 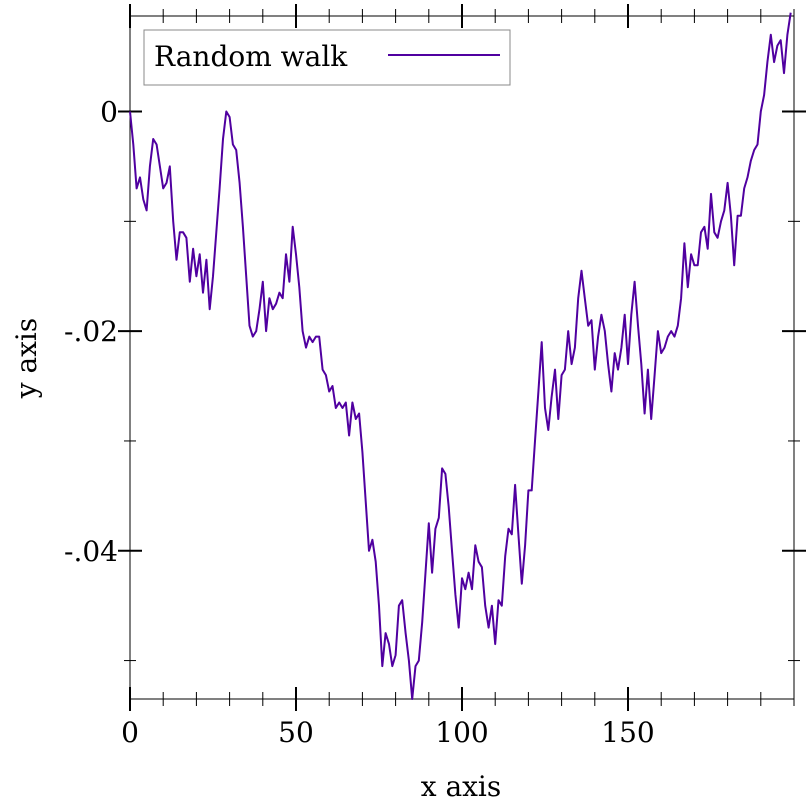 I want to click on x-tick-label: 50, so click(x=296, y=732).